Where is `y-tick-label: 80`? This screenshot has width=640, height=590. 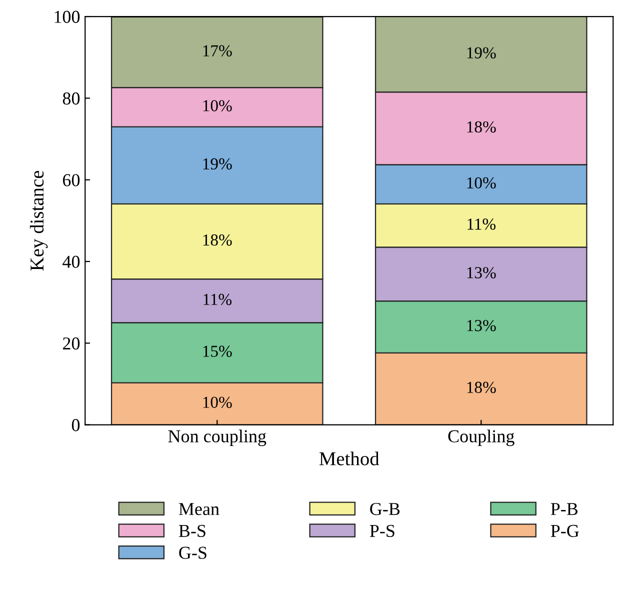
y-tick-label: 80 is located at coordinates (71, 98).